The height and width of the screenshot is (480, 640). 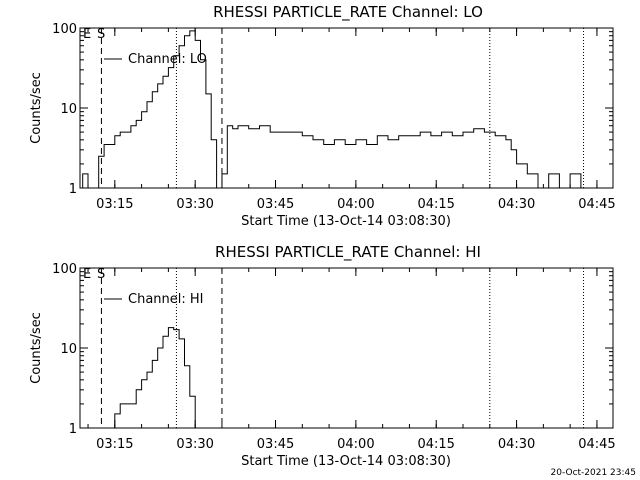 I want to click on hi-flag-s: S, so click(x=101, y=274).